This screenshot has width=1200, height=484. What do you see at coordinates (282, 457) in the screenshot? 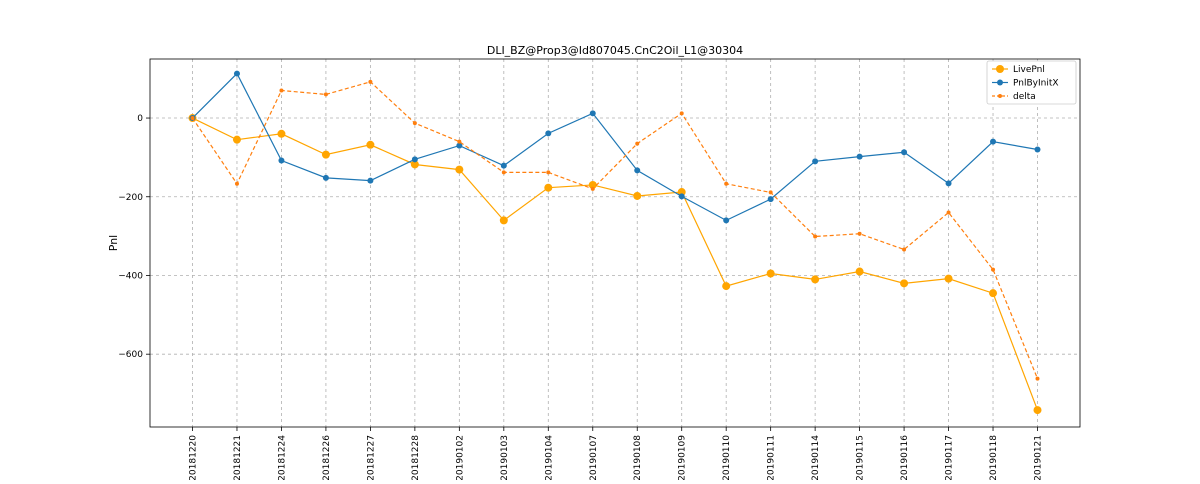
I see `x-tick-label: 20181224` at bounding box center [282, 457].